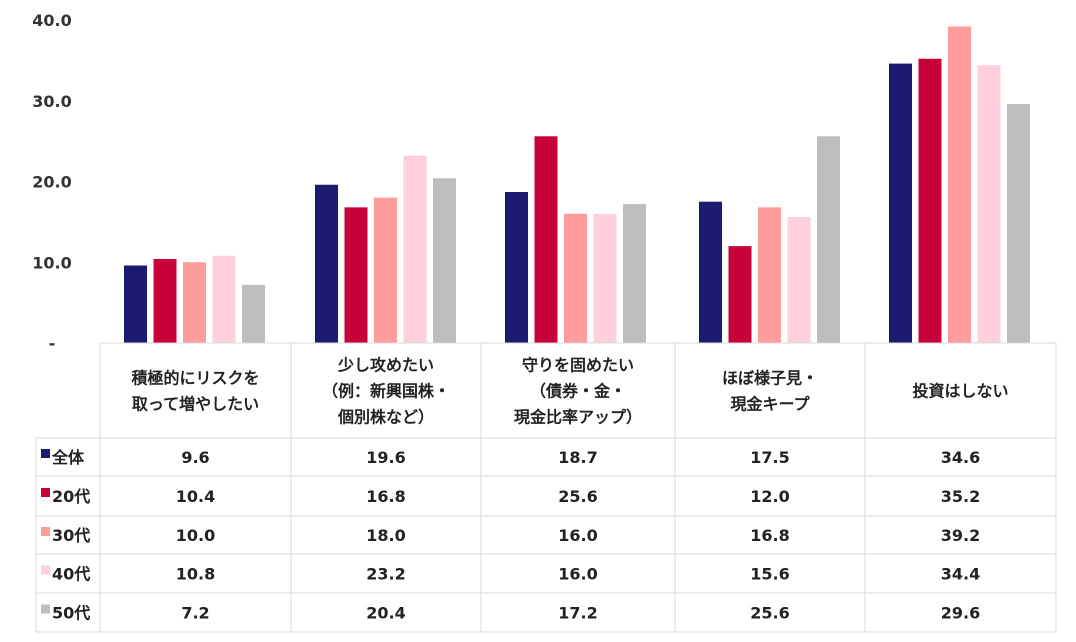 This screenshot has width=1076, height=642. Describe the element at coordinates (578, 417) in the screenshot. I see `category-label: 現金比率アップ）` at that location.